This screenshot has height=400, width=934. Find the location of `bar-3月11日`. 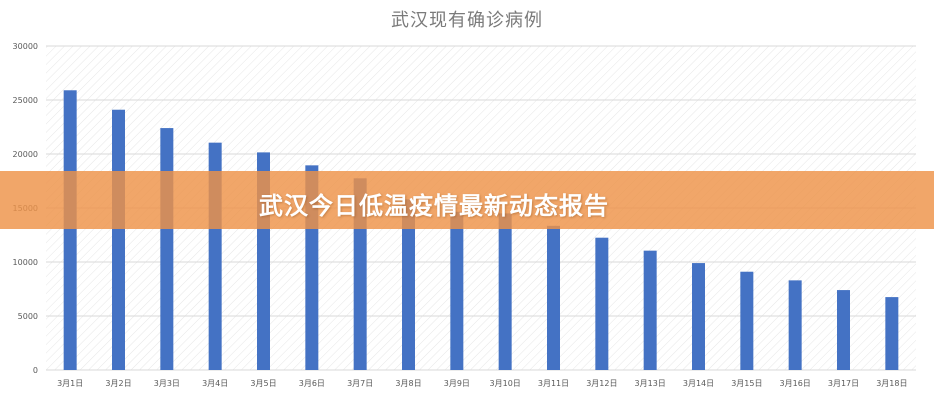

bar-3月11日 is located at coordinates (553, 297).